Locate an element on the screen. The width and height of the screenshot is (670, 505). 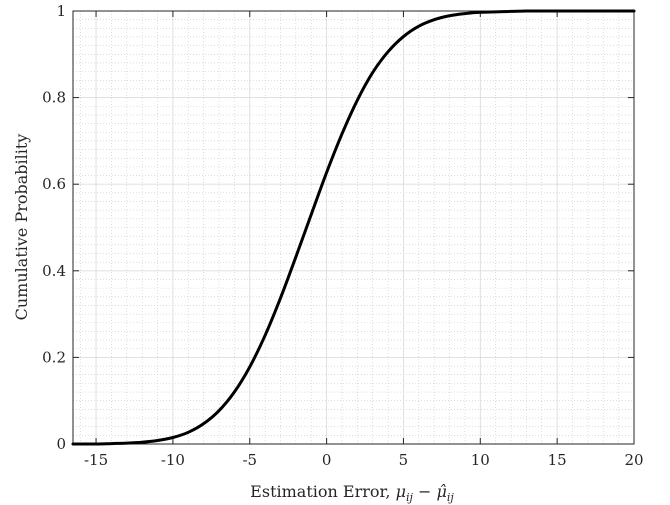
x-tick-label: -5 is located at coordinates (249, 460).